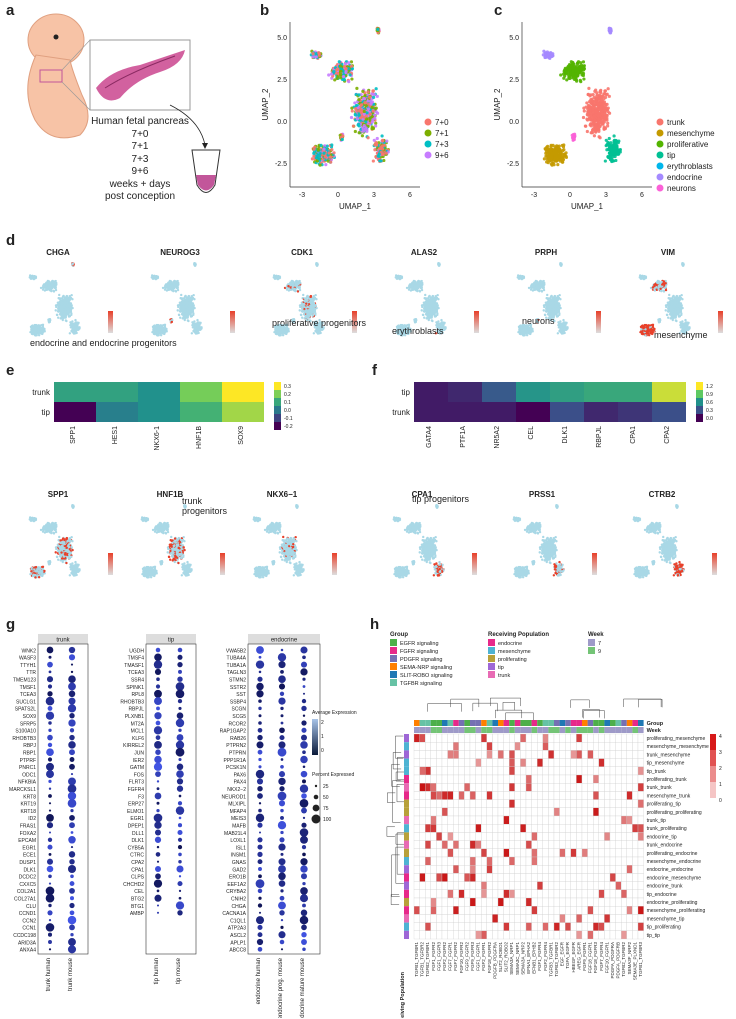 The height and width of the screenshot is (1019, 736). I want to click on legend-label: erythroblasts, so click(690, 166).